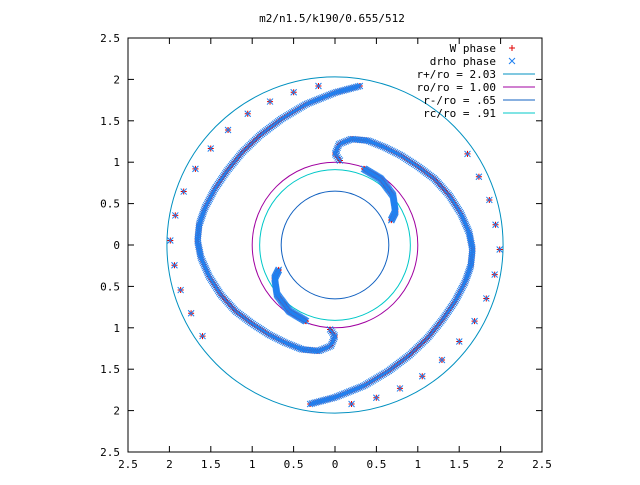 This screenshot has height=485, width=640. I want to click on x-tick-label: 0.5, so click(294, 464).